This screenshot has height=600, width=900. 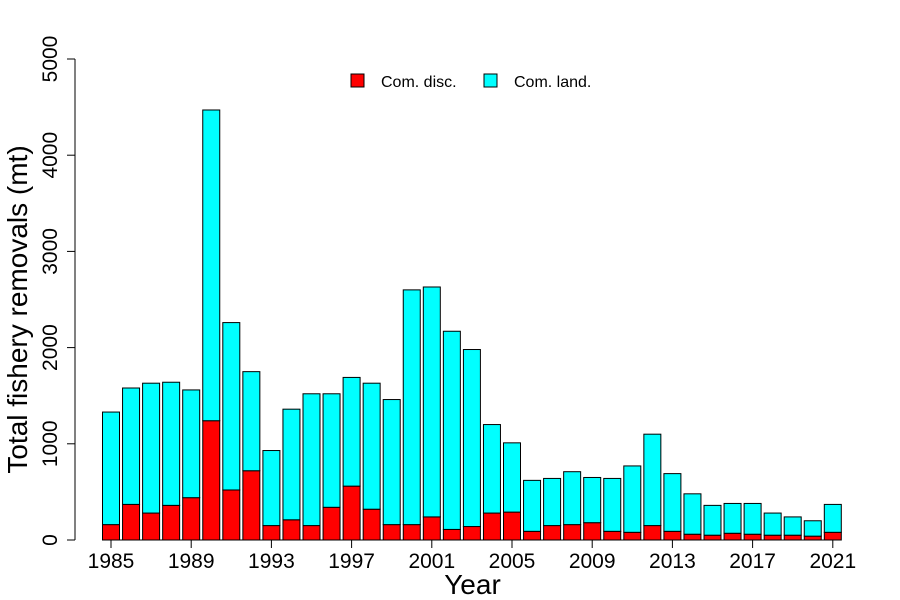 What do you see at coordinates (311, 533) in the screenshot?
I see `bar-com-disc-1995` at bounding box center [311, 533].